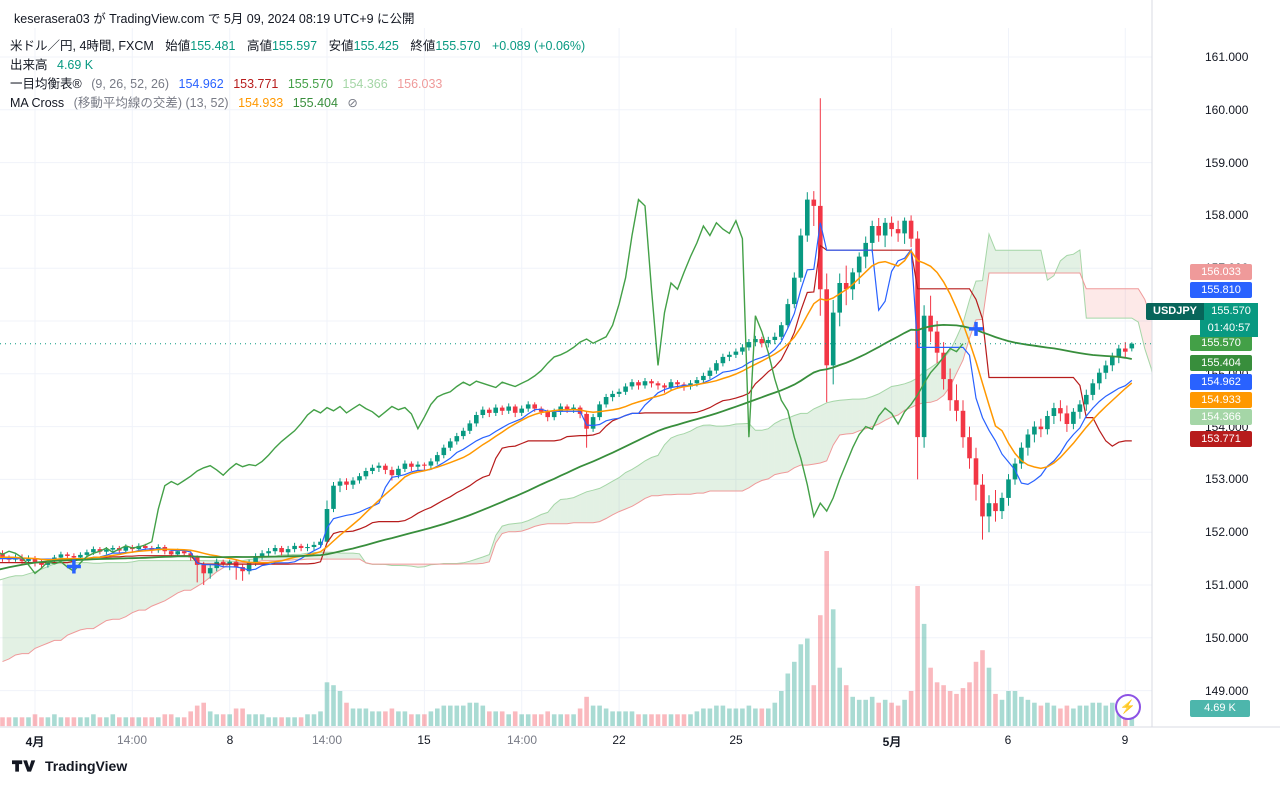 The image size is (1280, 789). Describe the element at coordinates (365, 84) in the screenshot. I see `ichimoku-senkou-a-value: 154.366` at that location.